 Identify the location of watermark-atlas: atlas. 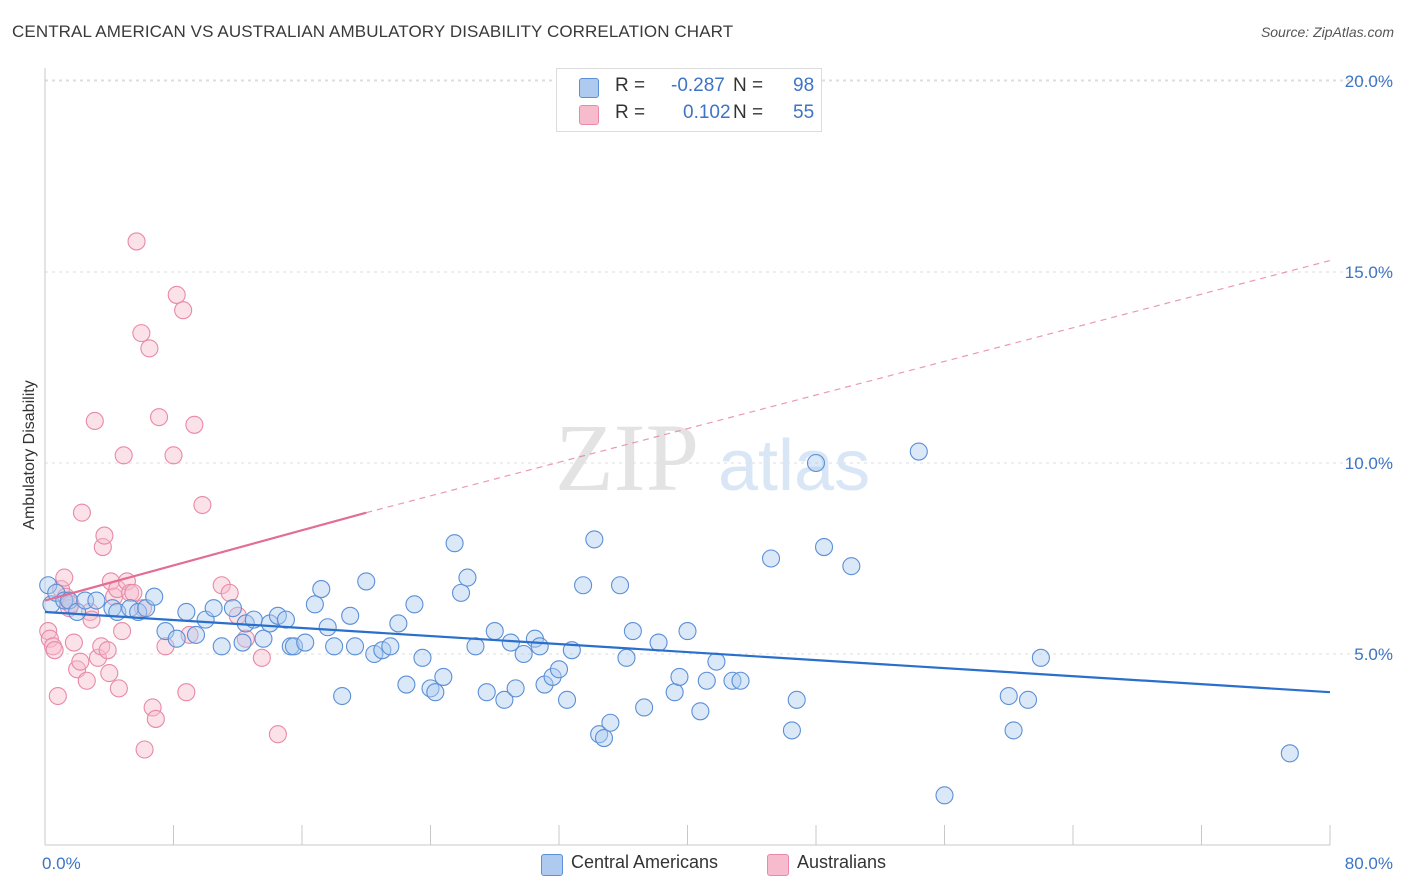
(794, 466).